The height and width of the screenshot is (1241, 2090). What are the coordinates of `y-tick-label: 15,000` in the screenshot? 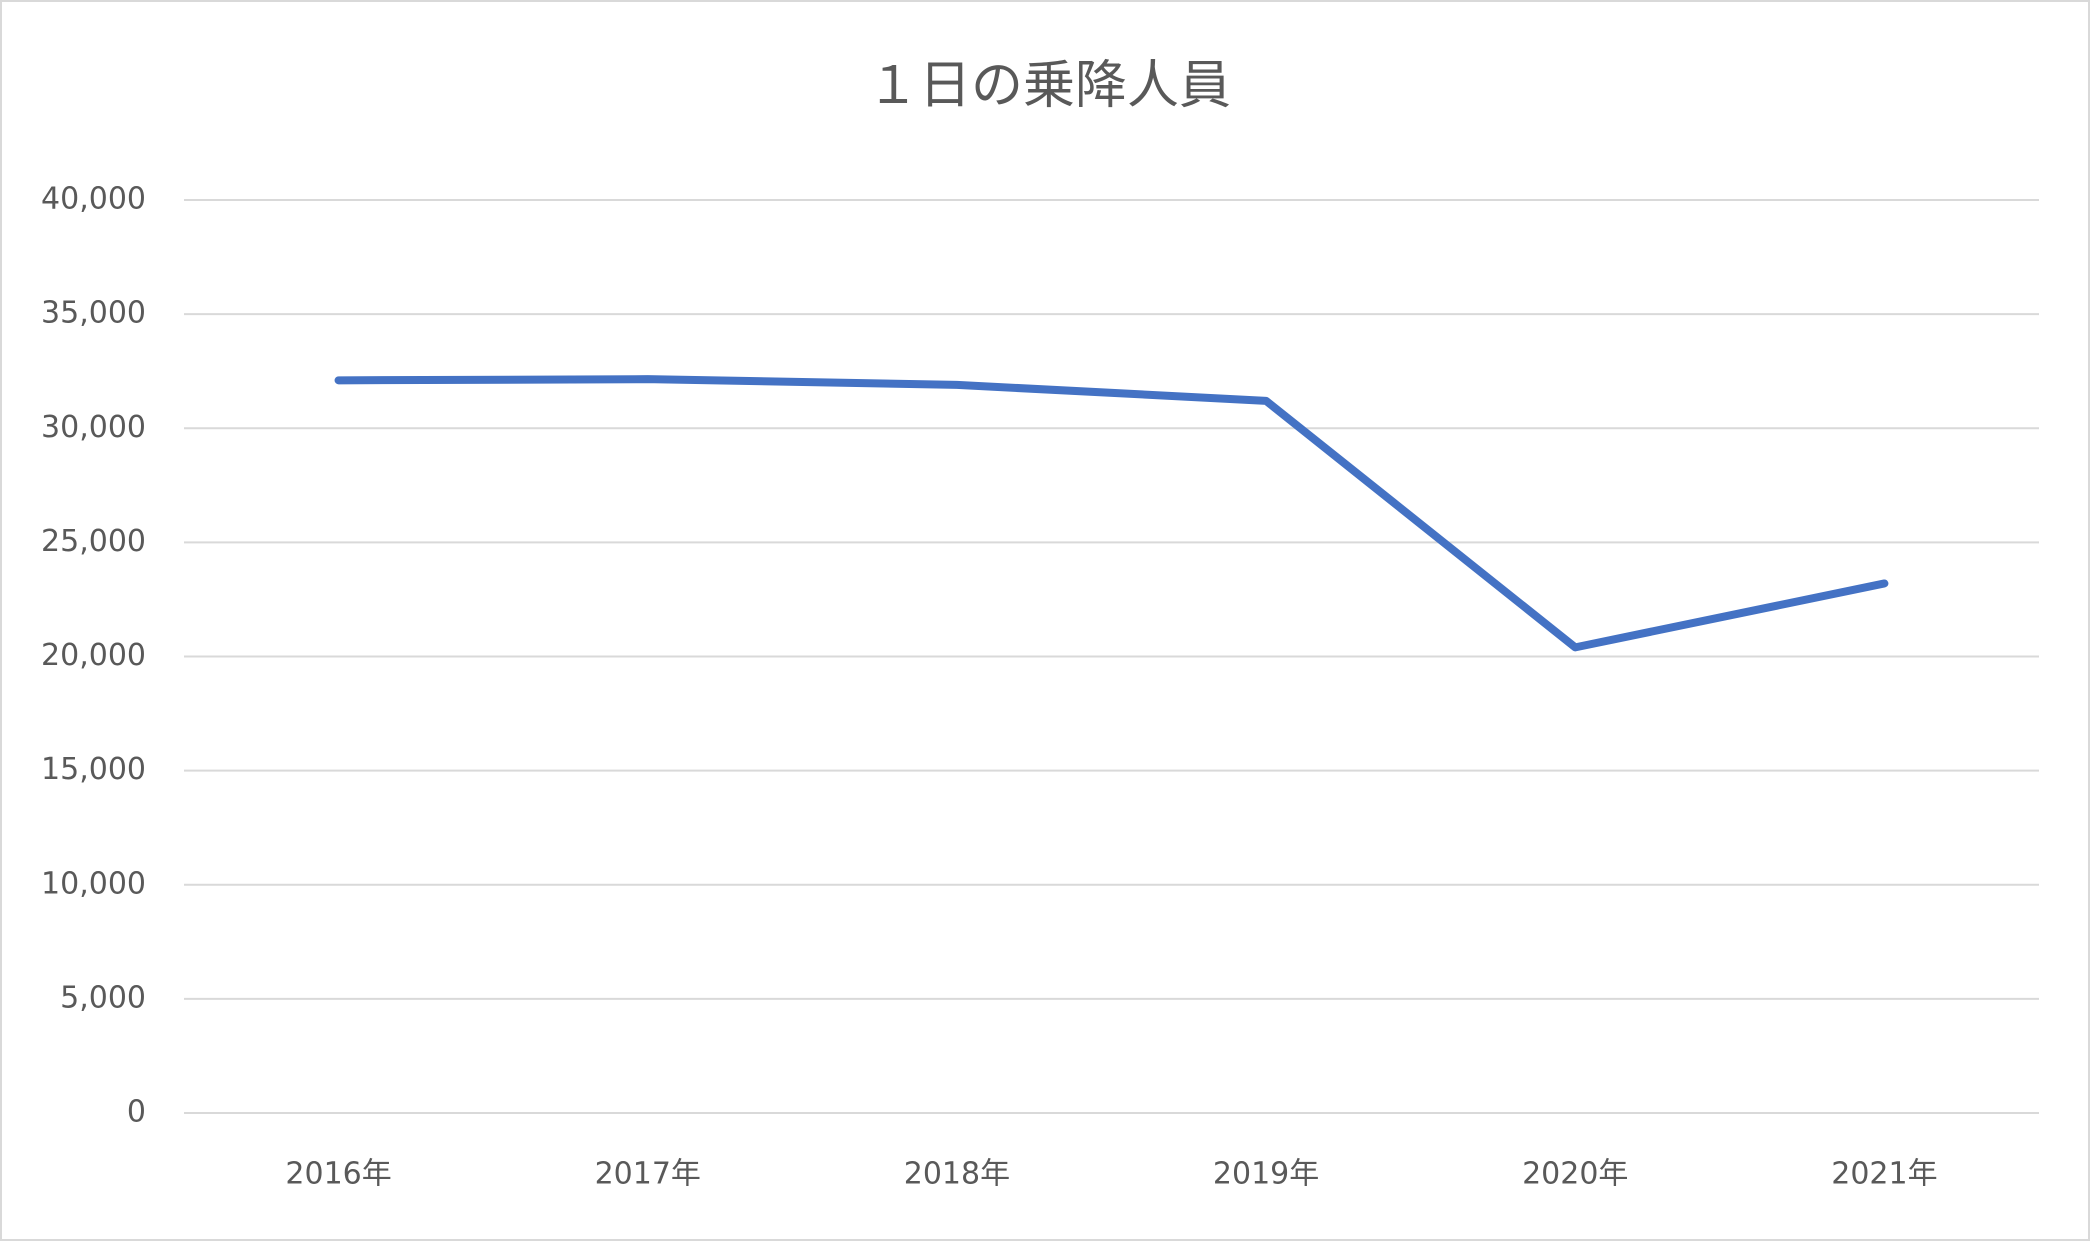 It's located at (93, 769).